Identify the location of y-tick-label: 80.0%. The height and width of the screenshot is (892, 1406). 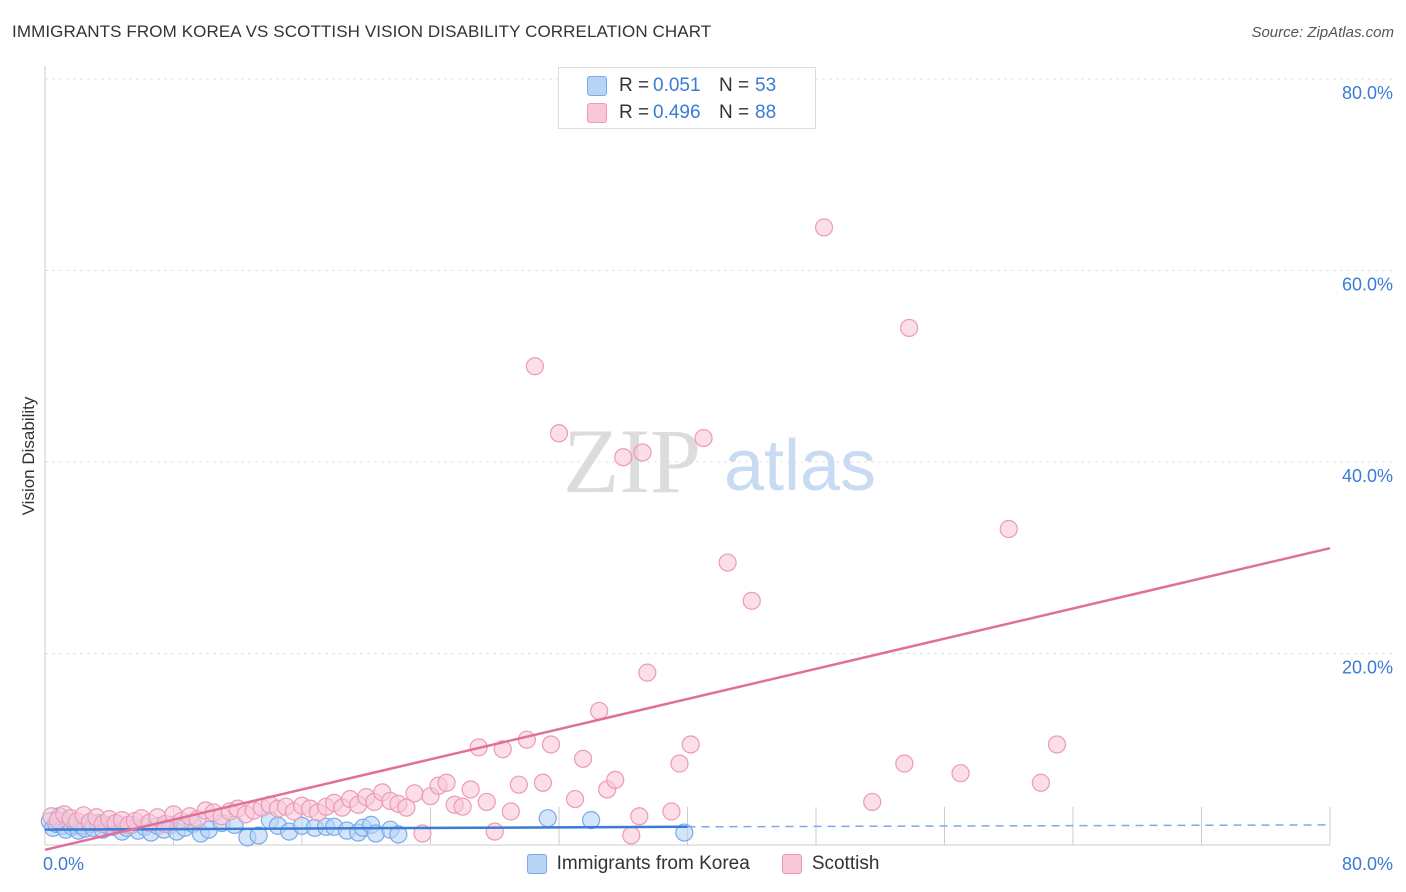
(1367, 93).